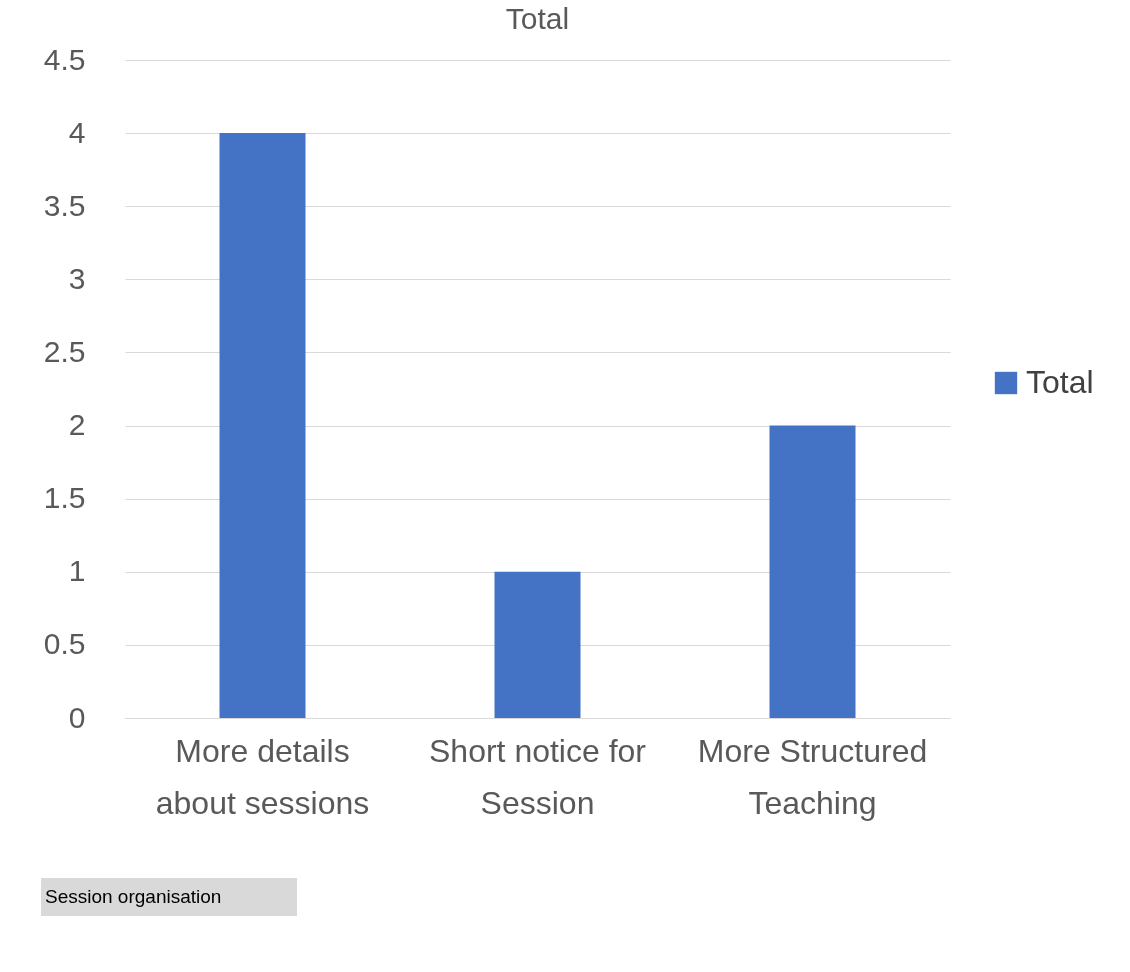 The image size is (1130, 972). What do you see at coordinates (77, 132) in the screenshot?
I see `y-tick-label: 4` at bounding box center [77, 132].